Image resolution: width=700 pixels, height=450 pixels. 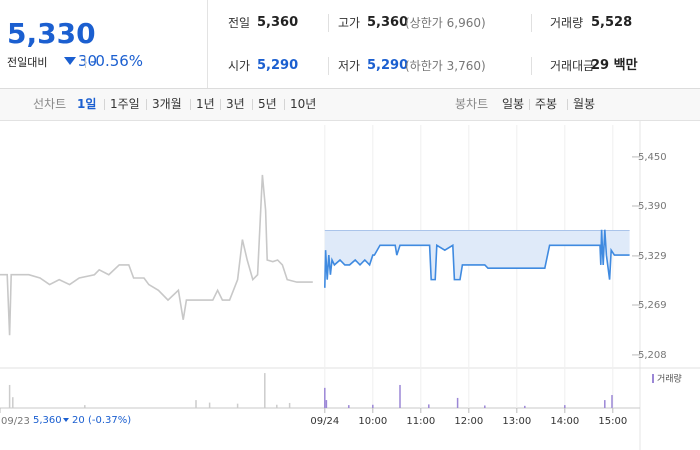 What do you see at coordinates (207, 44) in the screenshot?
I see `header-divider` at bounding box center [207, 44].